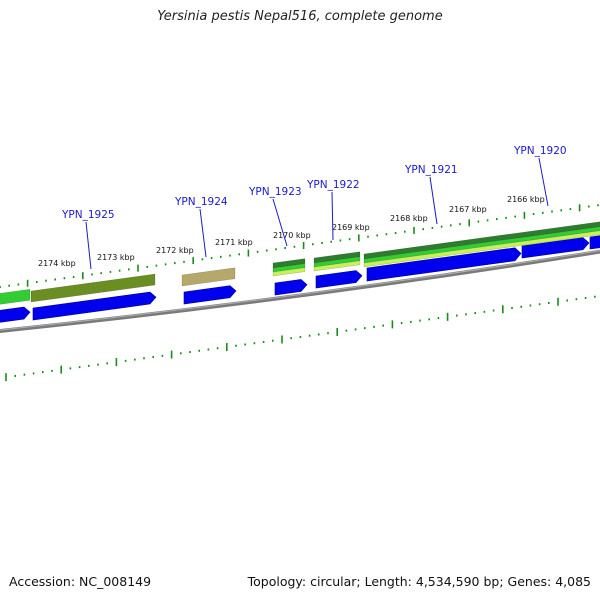 This screenshot has height=600, width=600. Describe the element at coordinates (468, 209) in the screenshot. I see `scale-label: 2167 kbp` at that location.